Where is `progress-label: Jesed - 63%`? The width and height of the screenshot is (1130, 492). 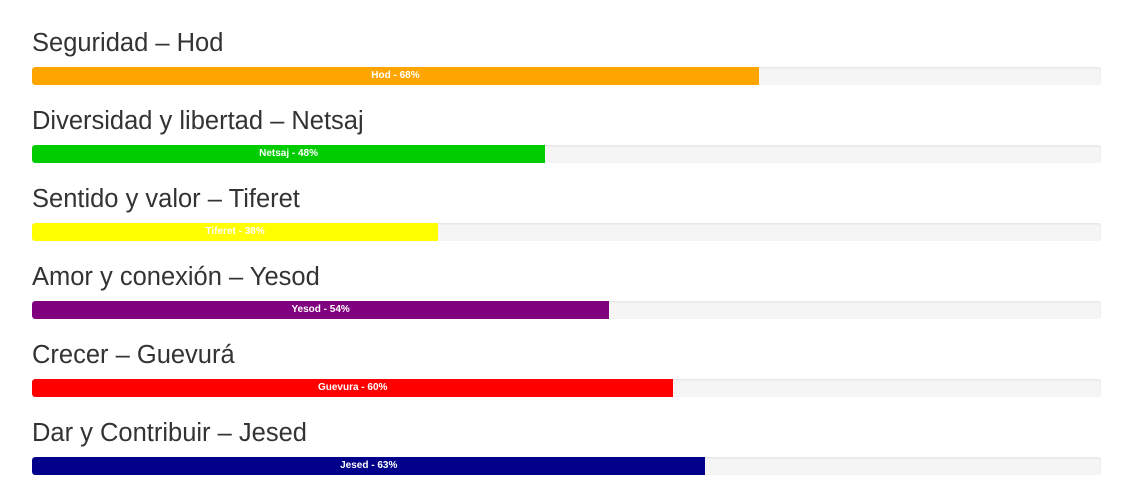 progress-label: Jesed - 63% is located at coordinates (369, 465).